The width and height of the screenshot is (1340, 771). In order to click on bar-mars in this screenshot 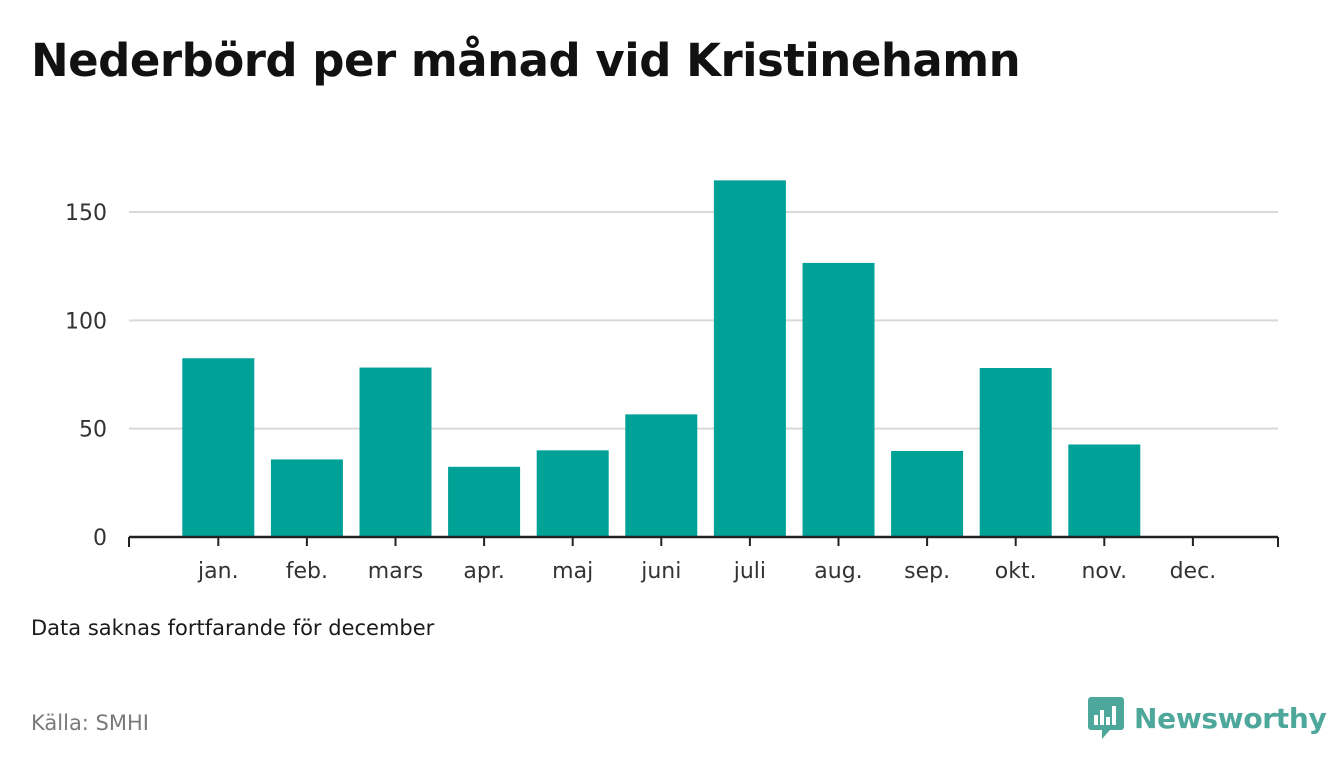, I will do `click(395, 452)`.